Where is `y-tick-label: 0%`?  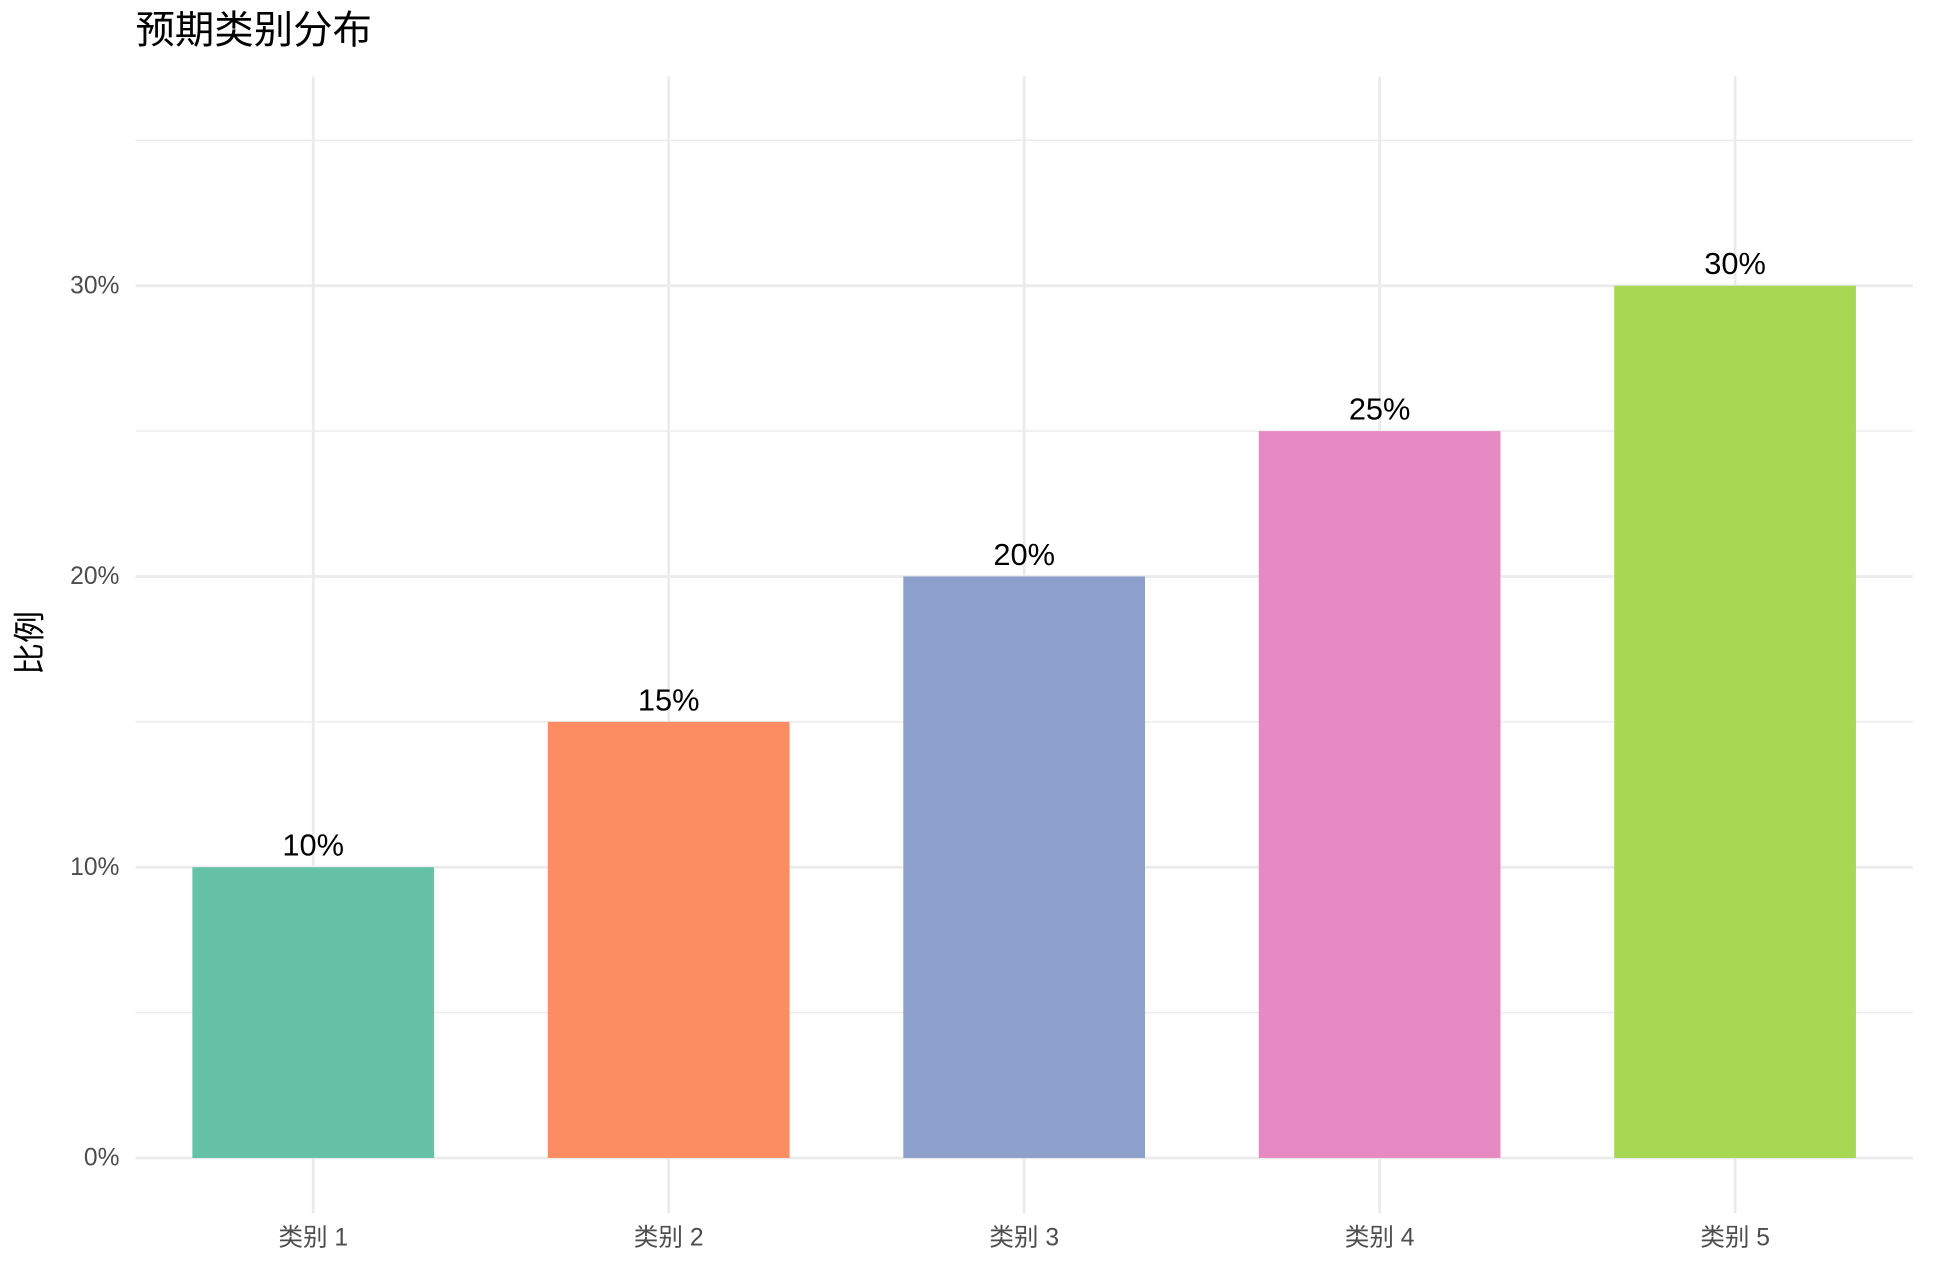 y-tick-label: 0% is located at coordinates (102, 1158).